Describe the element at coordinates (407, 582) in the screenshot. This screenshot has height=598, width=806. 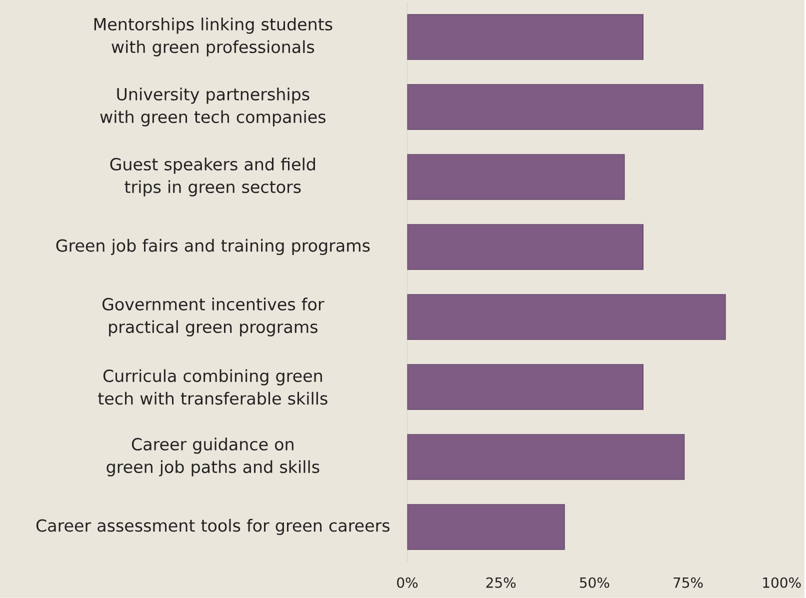
I see `x-tick-label: 0%` at that location.